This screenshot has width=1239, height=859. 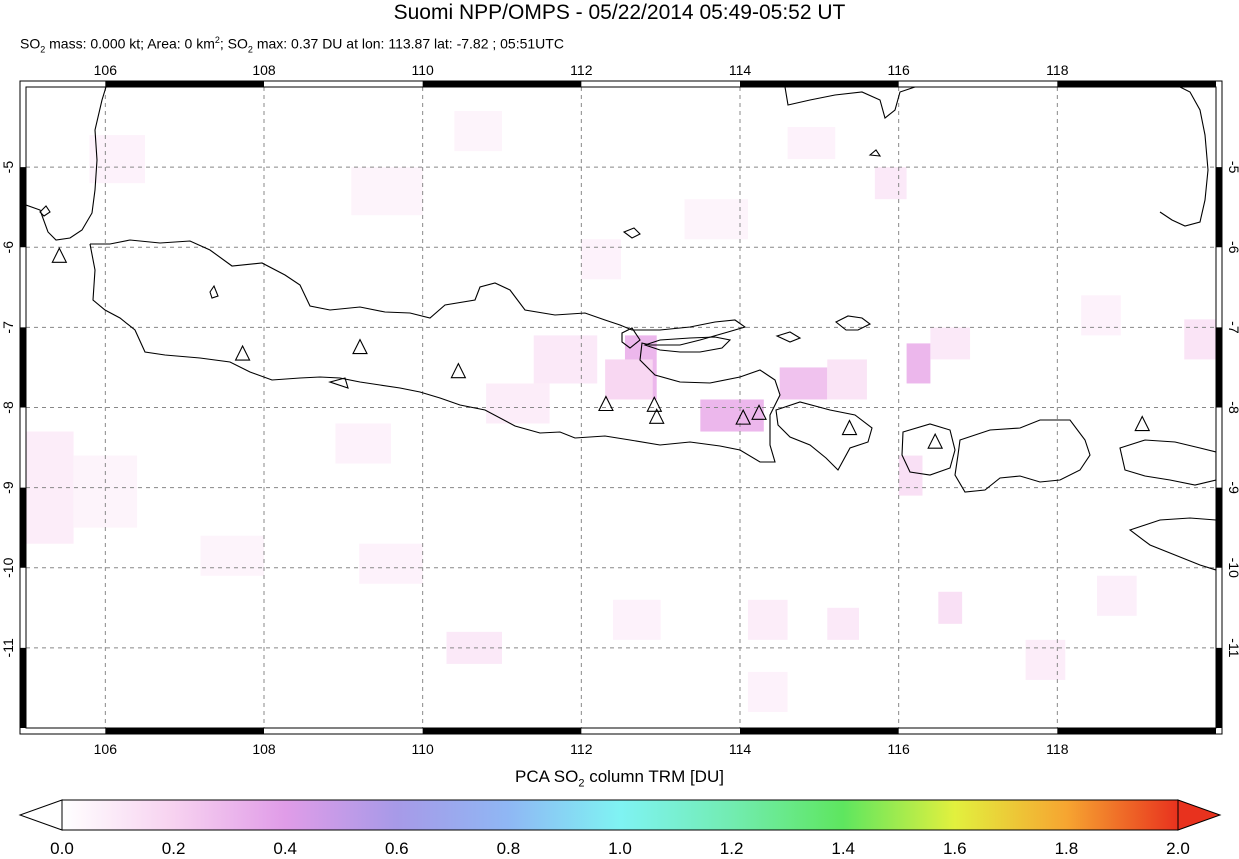 What do you see at coordinates (620, 848) in the screenshot?
I see `colorbar-tick-label: 1.0` at bounding box center [620, 848].